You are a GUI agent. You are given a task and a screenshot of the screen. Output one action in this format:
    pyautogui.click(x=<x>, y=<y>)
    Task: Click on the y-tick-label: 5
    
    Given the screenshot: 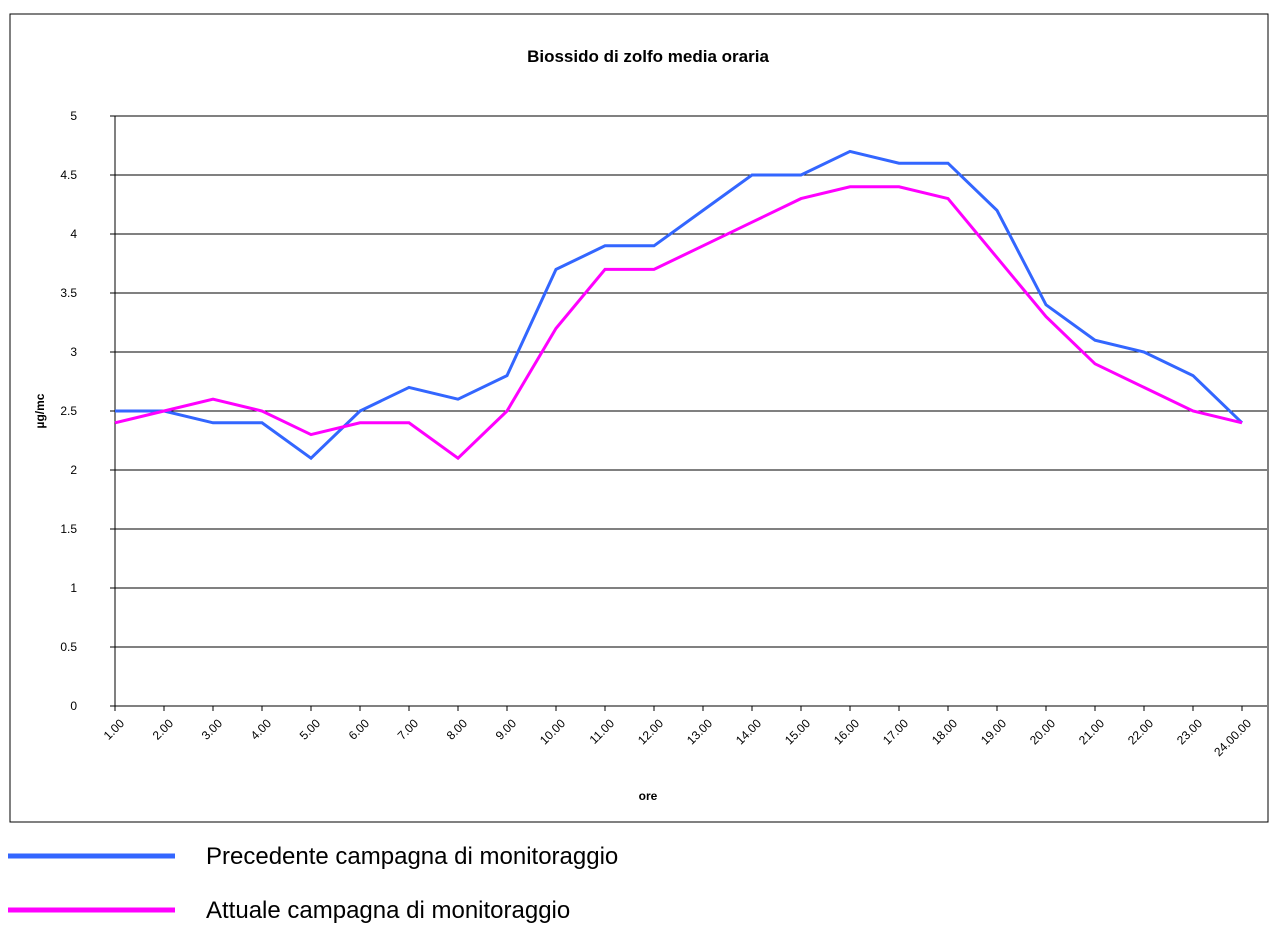 What is the action you would take?
    pyautogui.click(x=73, y=116)
    